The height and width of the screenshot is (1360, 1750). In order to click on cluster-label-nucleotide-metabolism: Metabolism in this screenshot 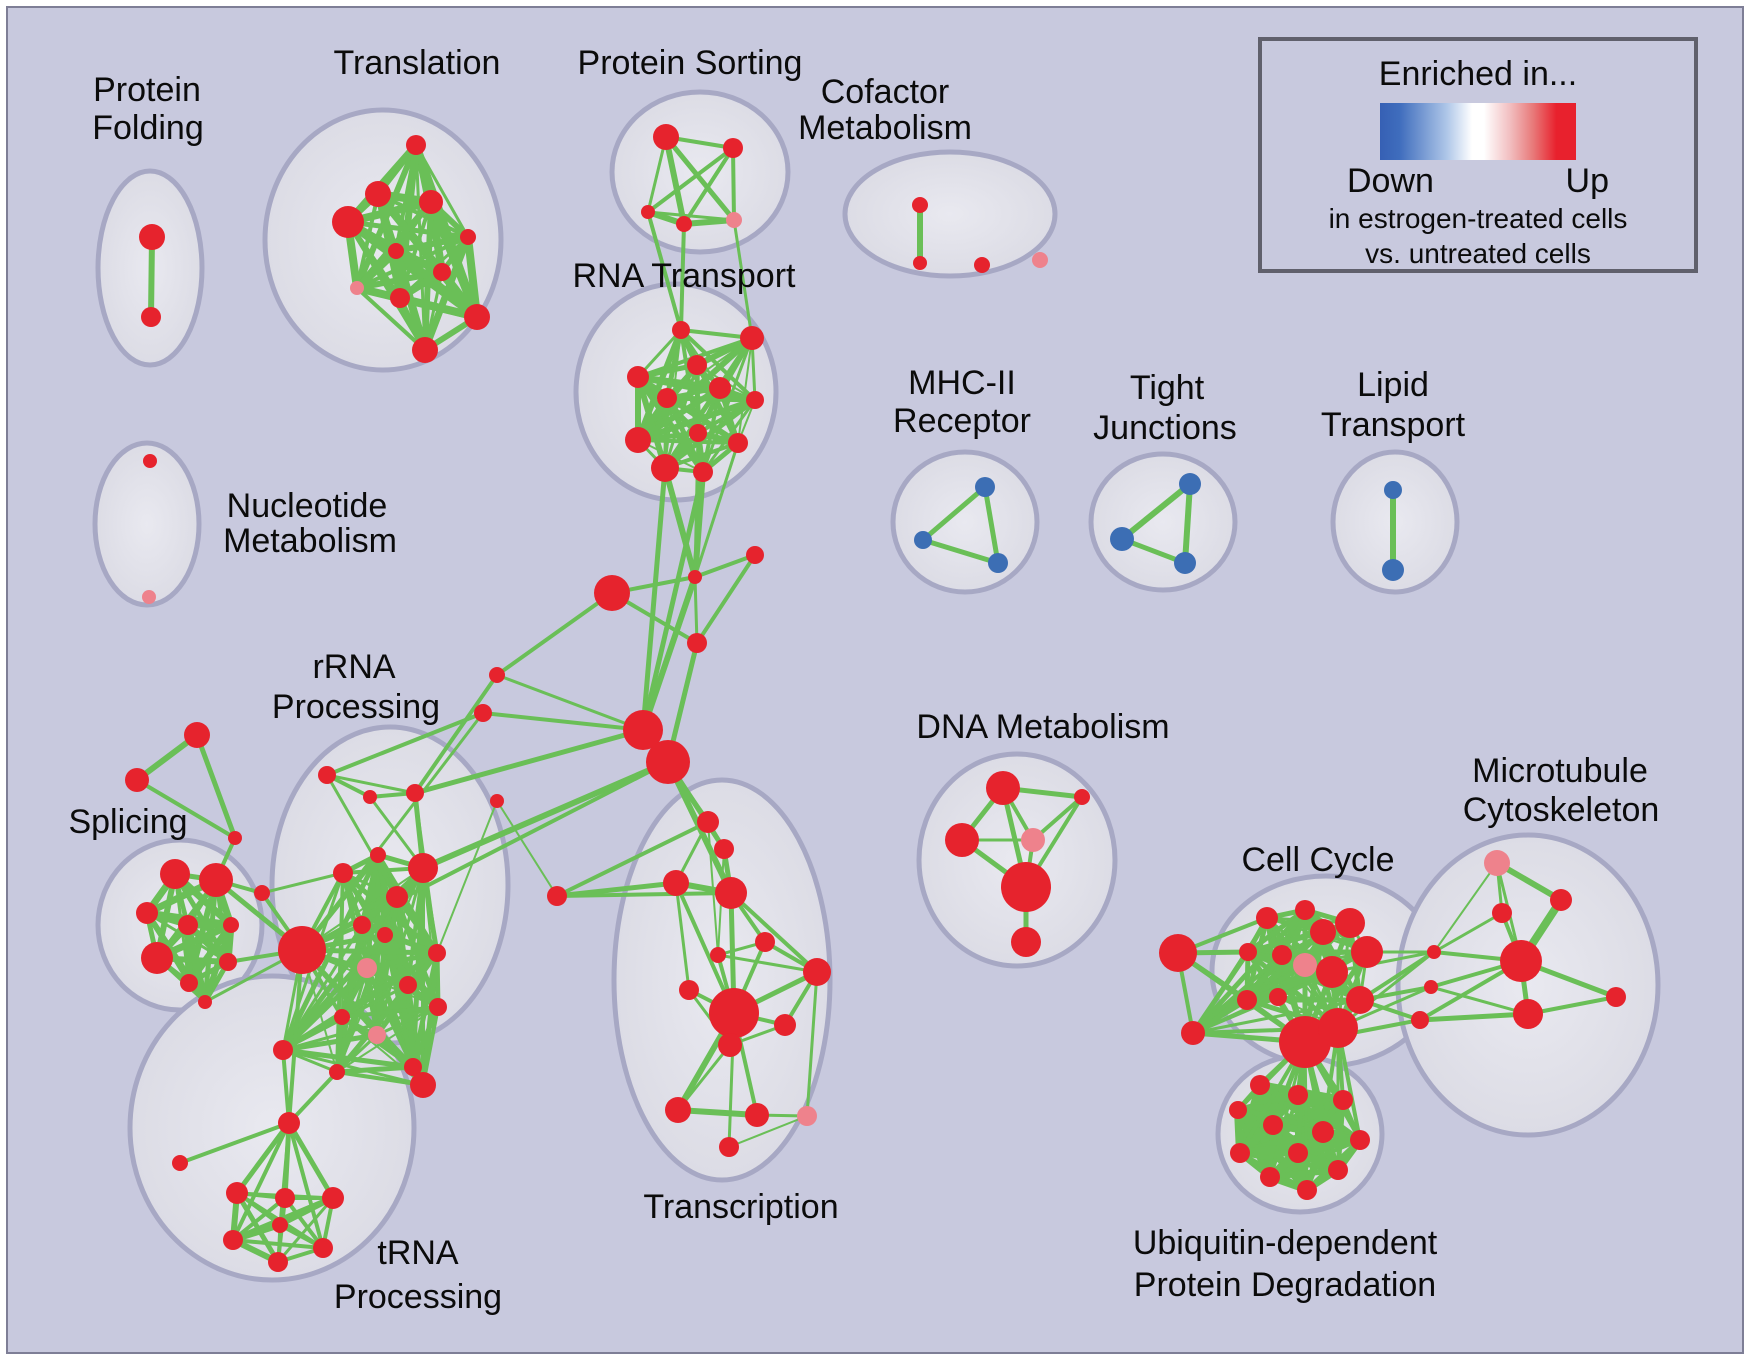, I will do `click(310, 541)`.